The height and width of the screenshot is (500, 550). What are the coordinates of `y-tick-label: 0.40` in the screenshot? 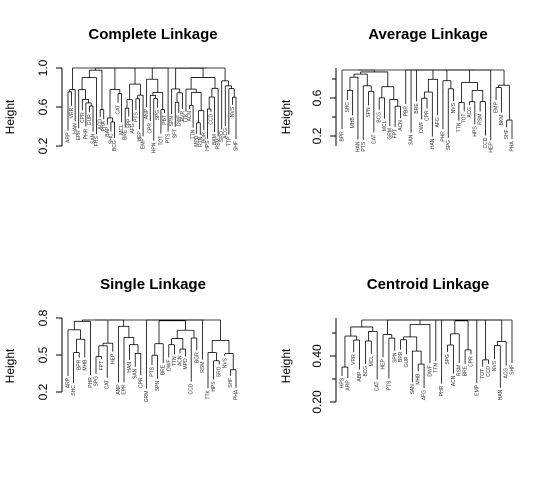 It's located at (317, 356).